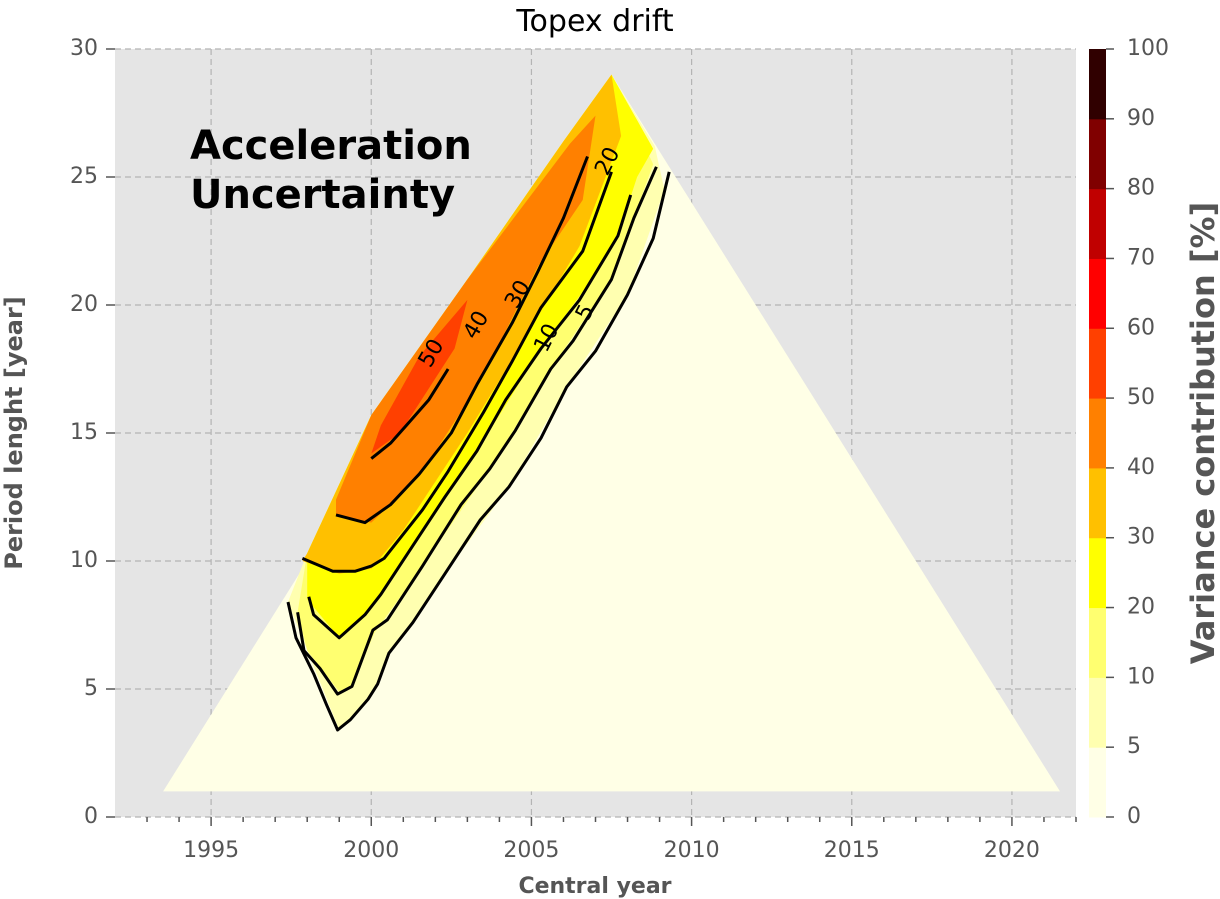 This screenshot has width=1220, height=899. I want to click on chart-title: Topex drift, so click(594, 21).